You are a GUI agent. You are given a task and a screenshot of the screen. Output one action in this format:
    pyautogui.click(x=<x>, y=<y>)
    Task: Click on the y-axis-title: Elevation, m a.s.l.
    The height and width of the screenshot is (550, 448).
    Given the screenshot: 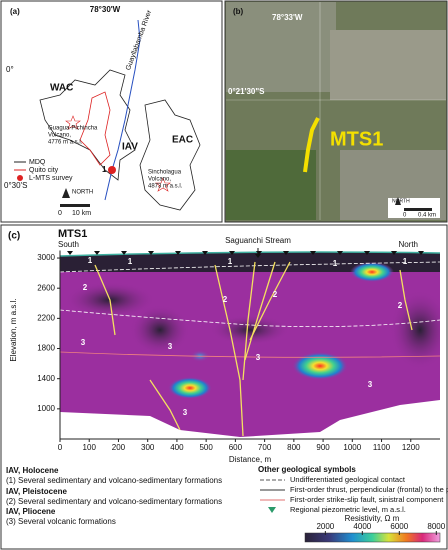 What is the action you would take?
    pyautogui.click(x=13, y=329)
    